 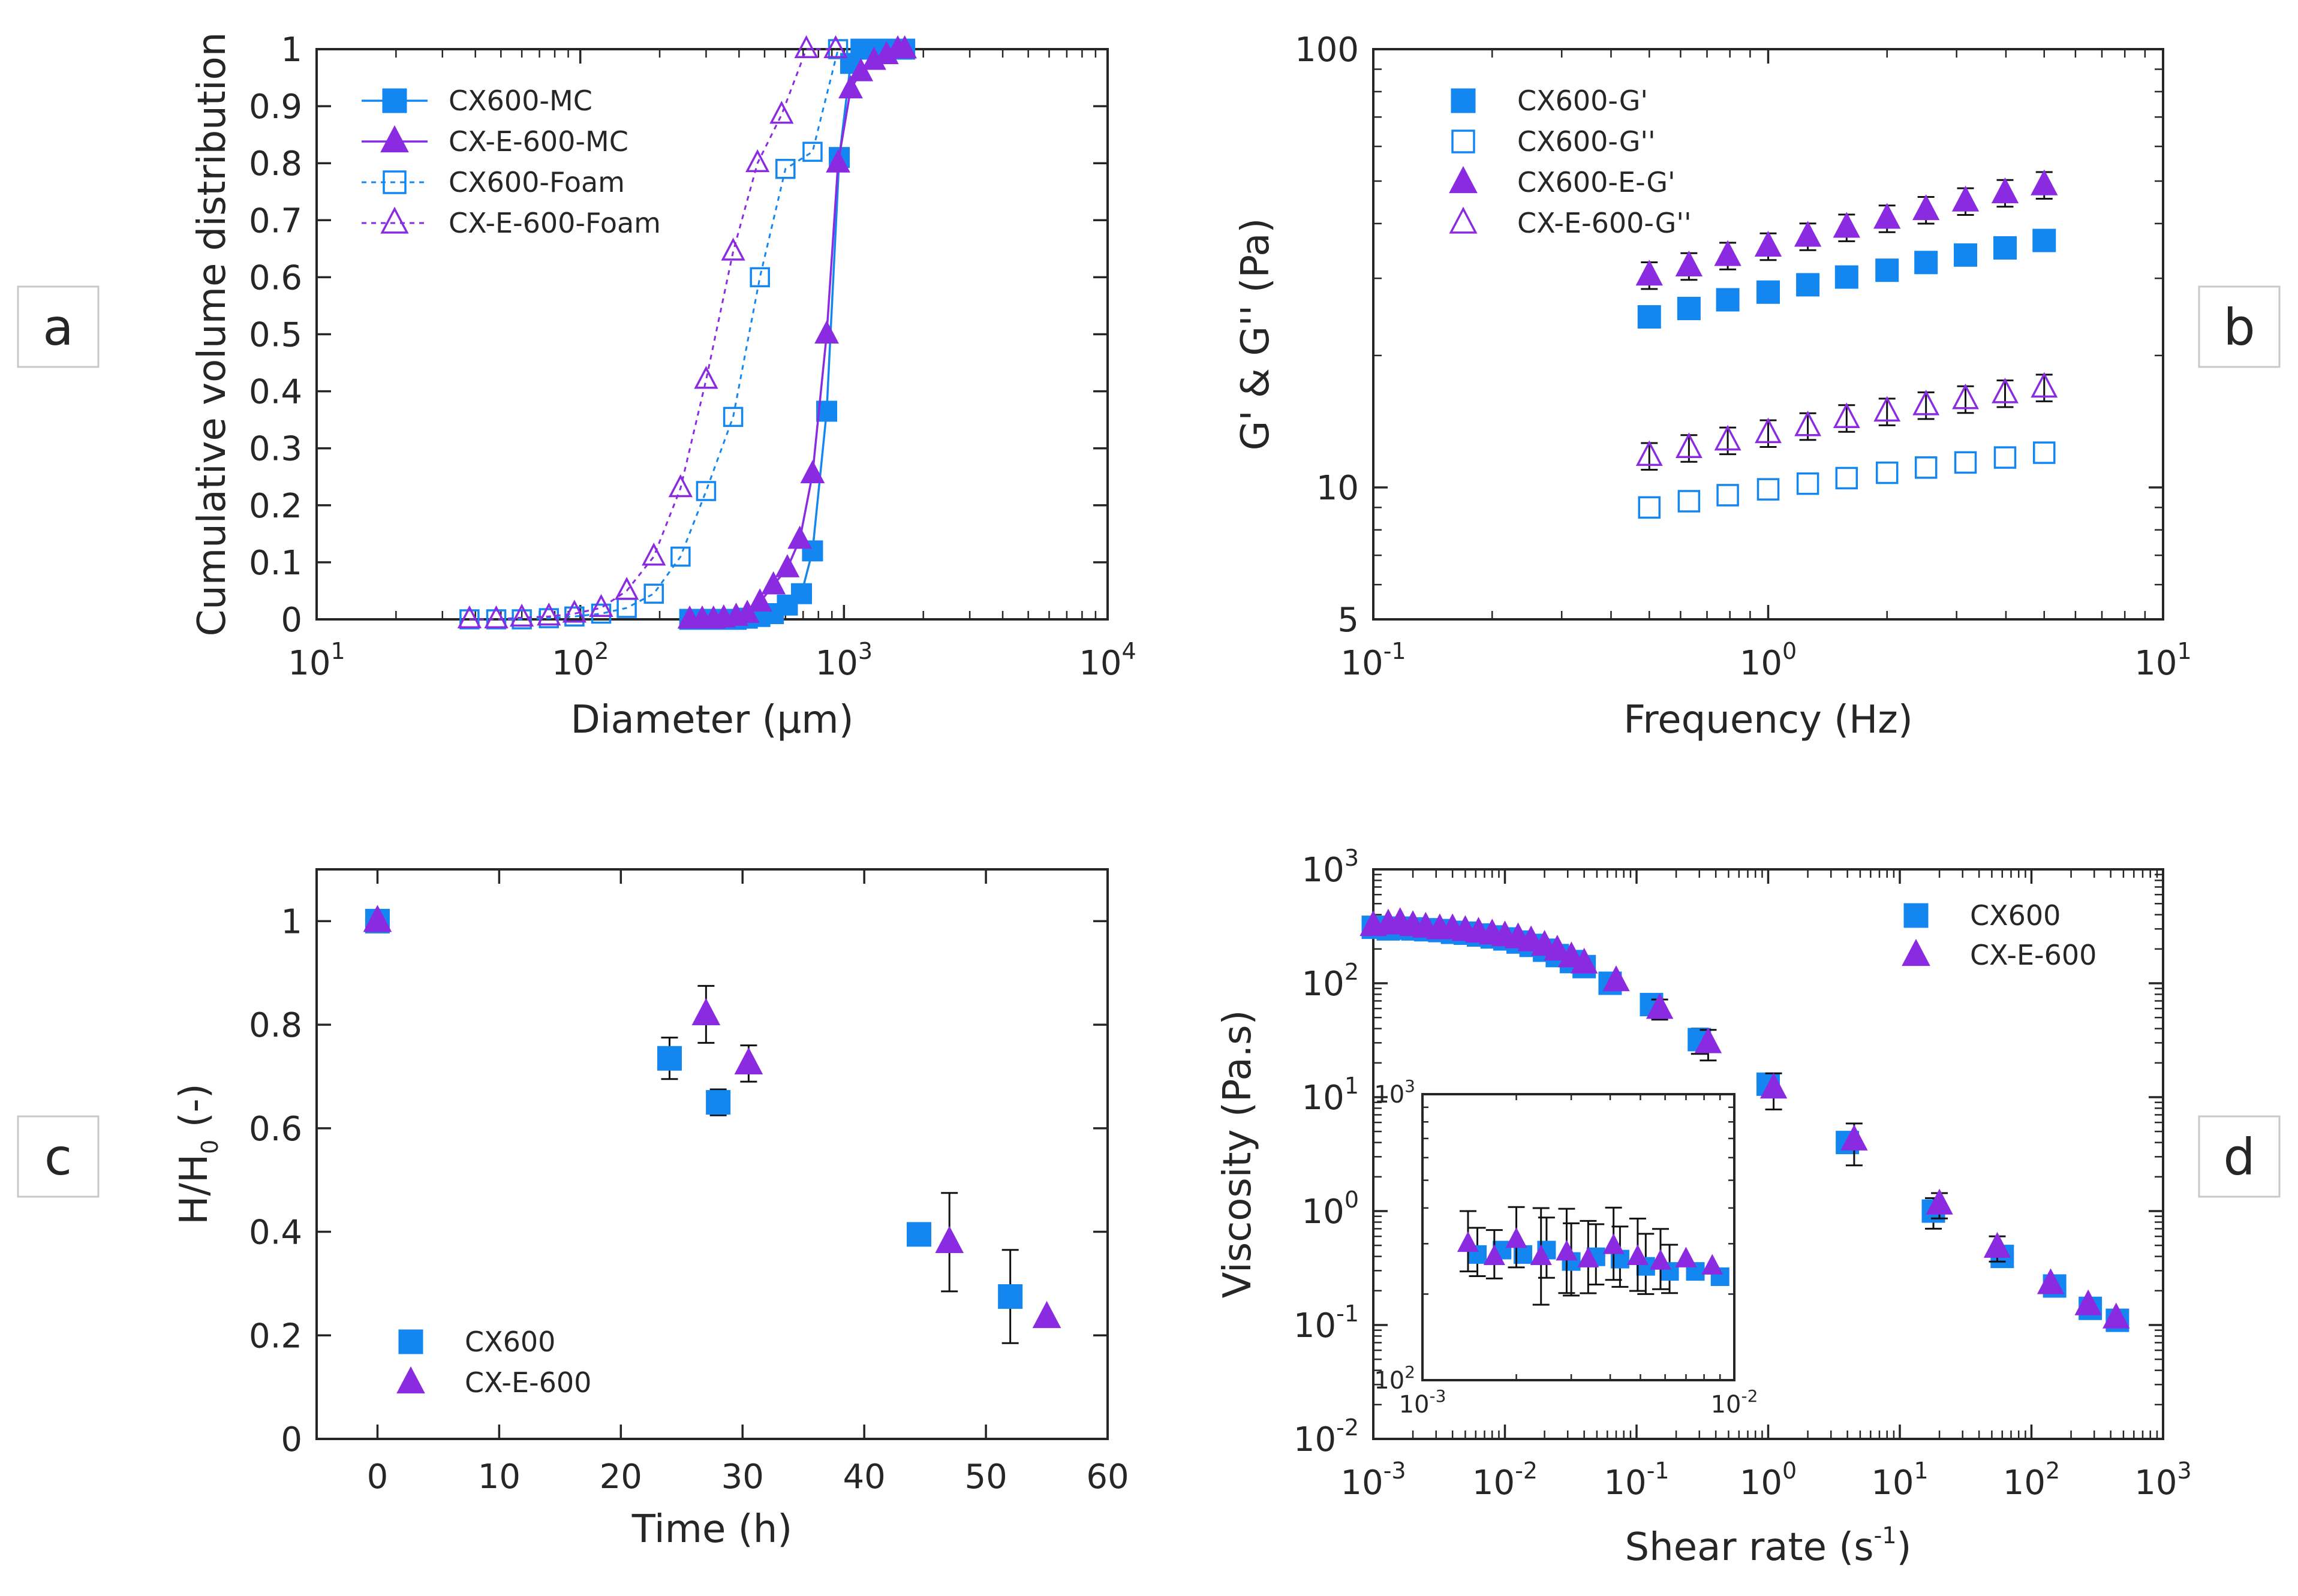 What do you see at coordinates (2162, 660) in the screenshot?
I see `x-tick-b-2: 10¹` at bounding box center [2162, 660].